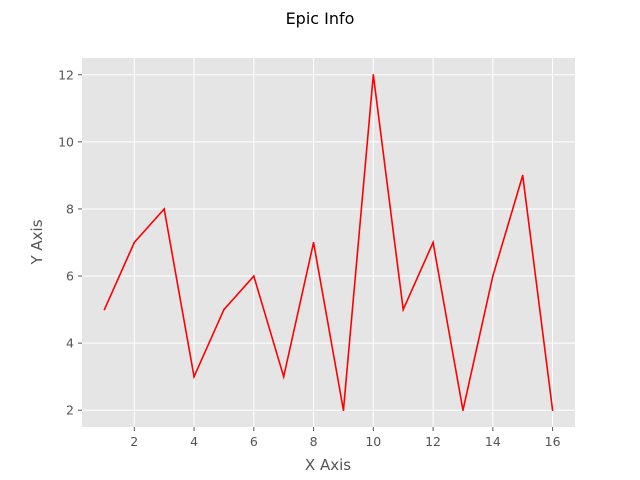 The height and width of the screenshot is (480, 640). Describe the element at coordinates (70, 208) in the screenshot. I see `y-tick-label: 8` at that location.